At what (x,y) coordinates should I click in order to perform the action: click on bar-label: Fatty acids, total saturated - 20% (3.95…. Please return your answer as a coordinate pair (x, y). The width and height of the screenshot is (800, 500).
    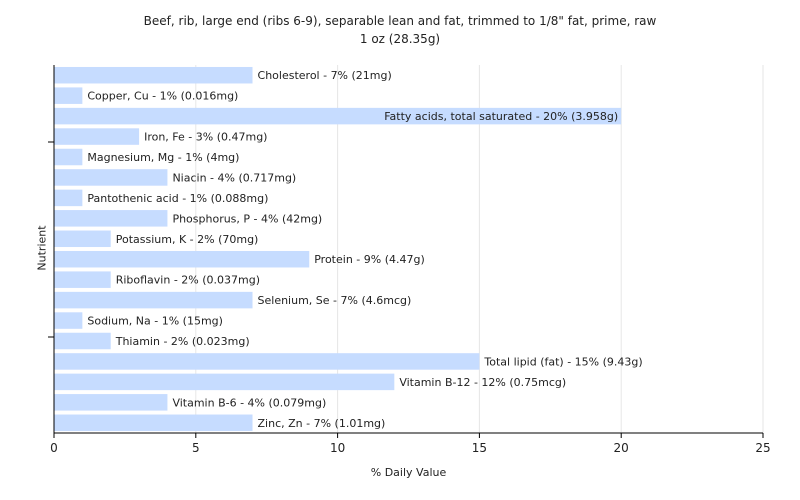
    Looking at the image, I should click on (501, 116).